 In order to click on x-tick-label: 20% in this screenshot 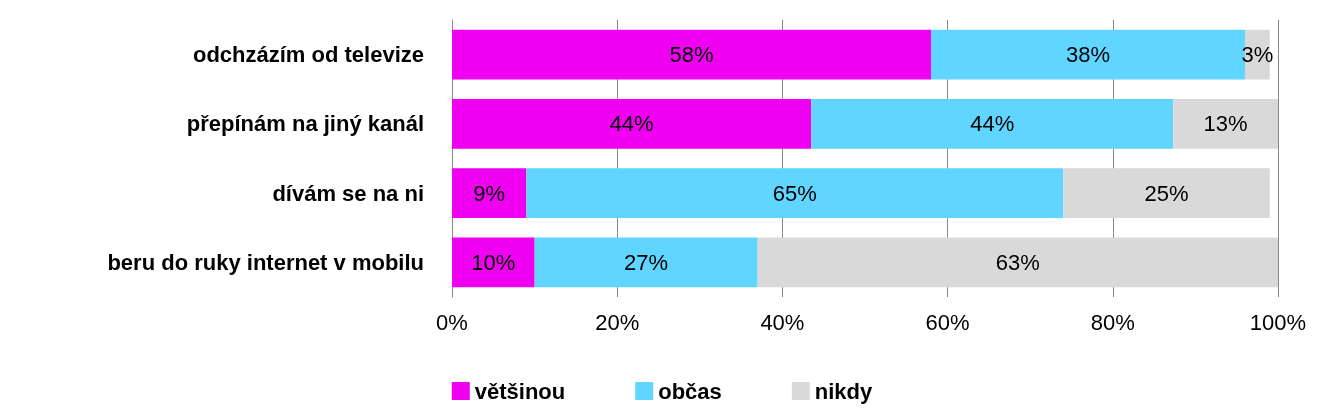, I will do `click(617, 322)`.